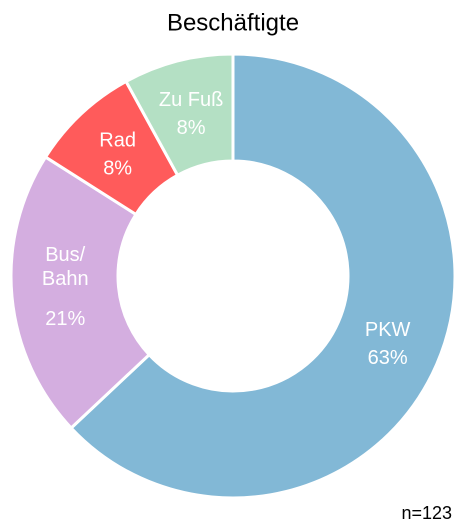  What do you see at coordinates (179, 115) in the screenshot?
I see `slice` at bounding box center [179, 115].